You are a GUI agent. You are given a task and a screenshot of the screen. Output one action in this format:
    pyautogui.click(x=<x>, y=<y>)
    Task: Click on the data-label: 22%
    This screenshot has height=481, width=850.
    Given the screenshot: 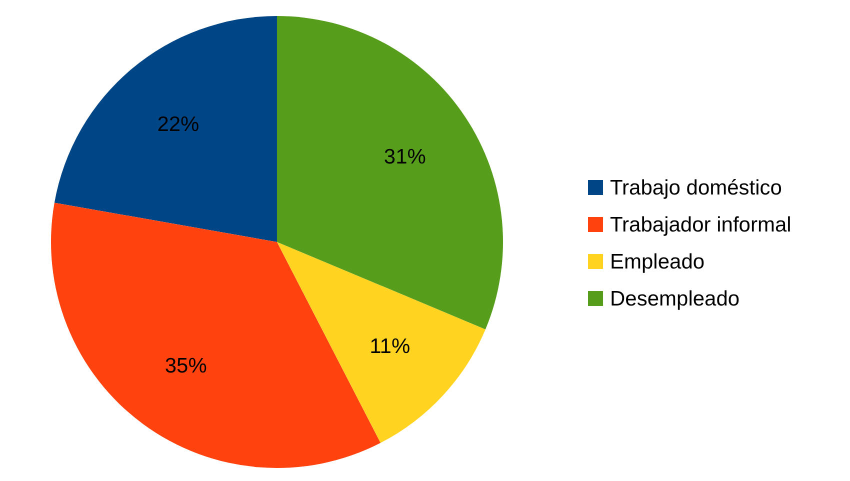 What is the action you would take?
    pyautogui.click(x=178, y=124)
    